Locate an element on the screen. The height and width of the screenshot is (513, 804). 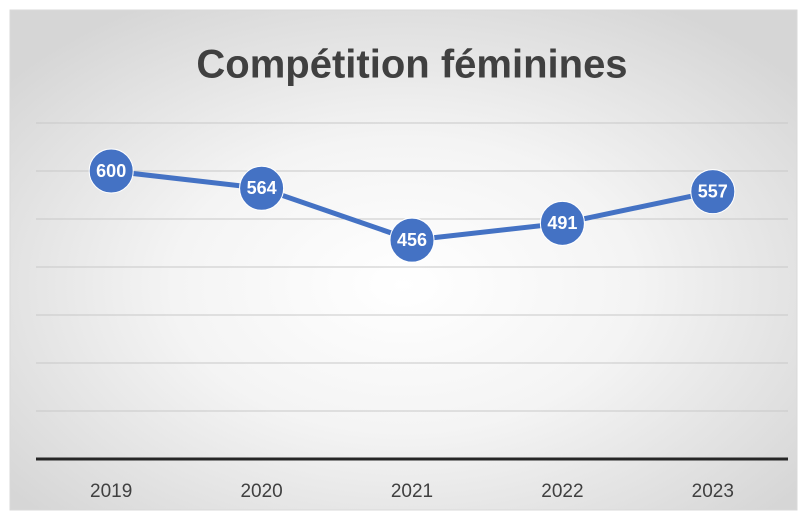
x-tick-label: 2020 is located at coordinates (261, 491).